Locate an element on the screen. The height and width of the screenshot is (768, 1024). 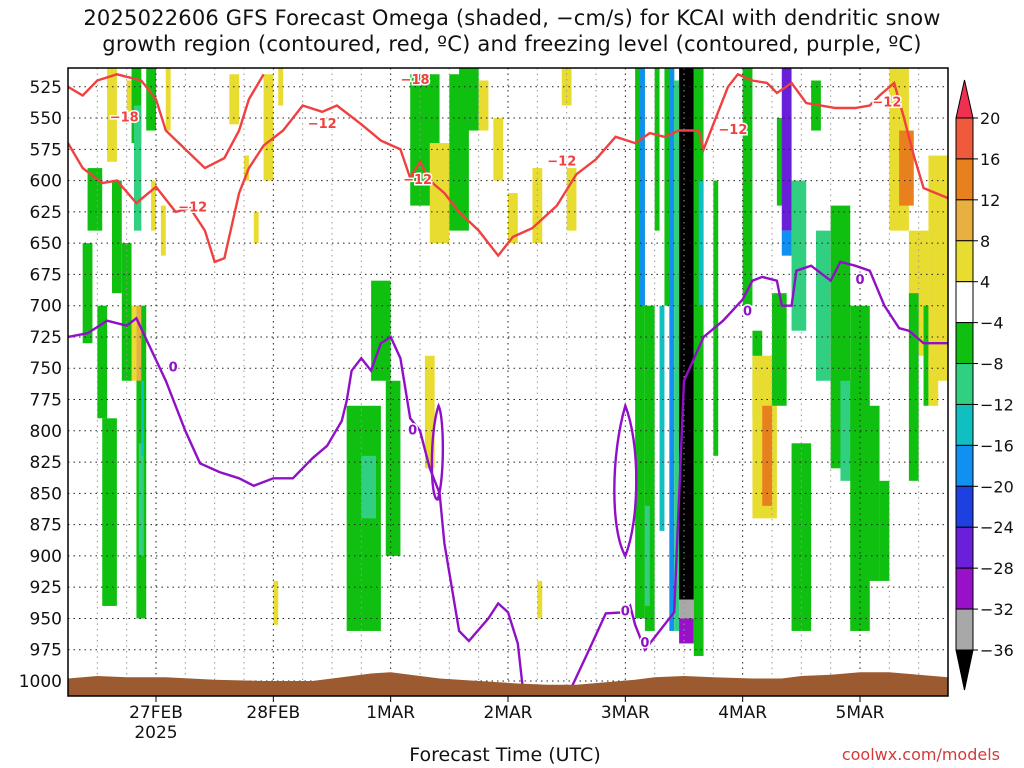
colorbar-label: −32 is located at coordinates (997, 609).